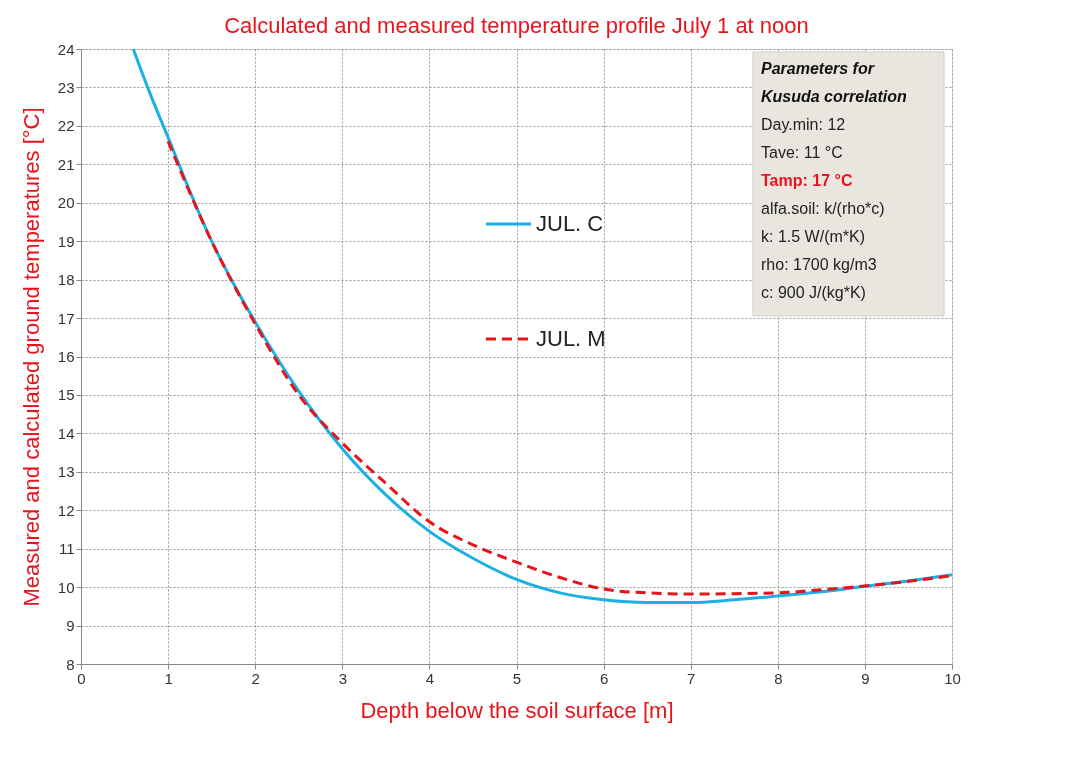 Image resolution: width=1067 pixels, height=780 pixels. Describe the element at coordinates (66, 587) in the screenshot. I see `y-tick-label: 10` at that location.